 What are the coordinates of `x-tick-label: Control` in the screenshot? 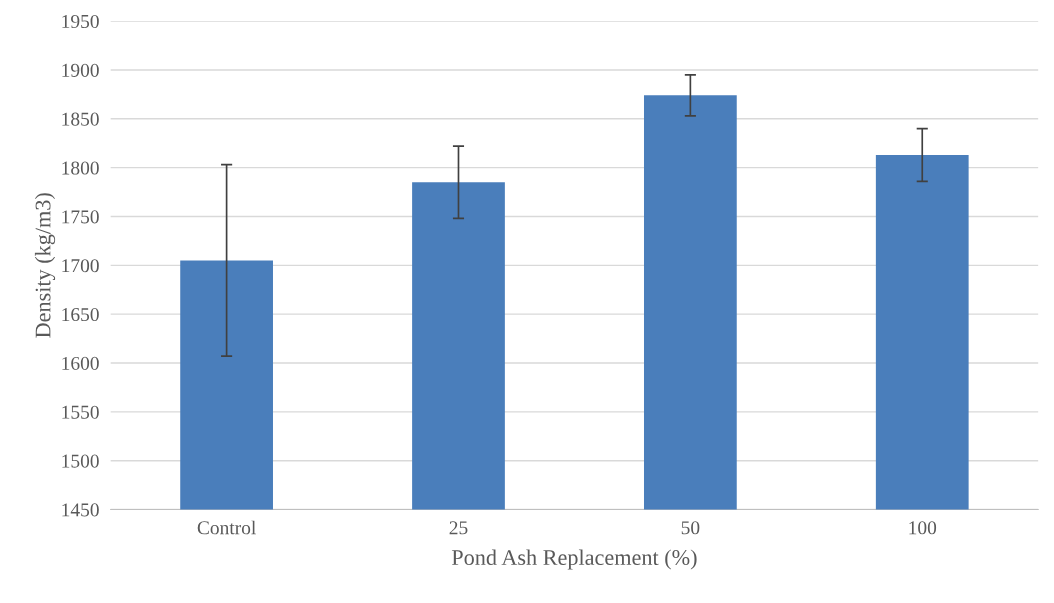 It's located at (226, 527).